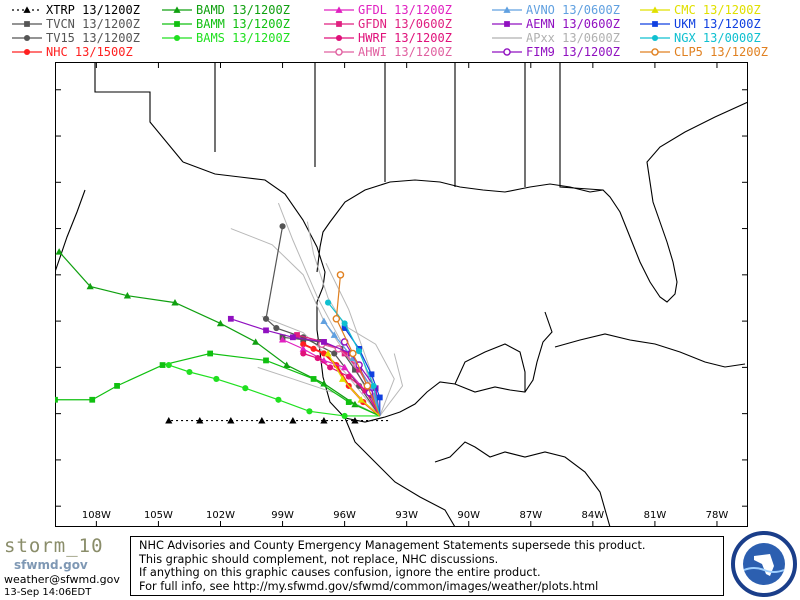 This screenshot has height=600, width=800. I want to click on lon-label: 78W, so click(717, 515).